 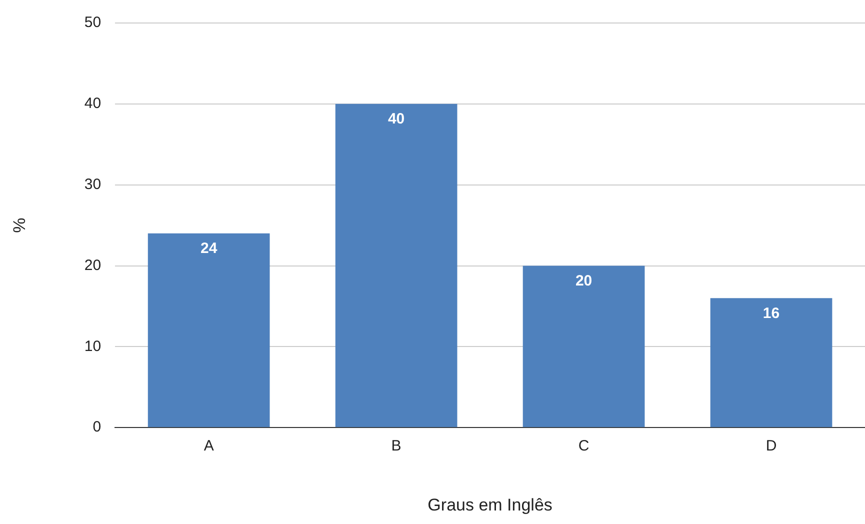 What do you see at coordinates (490, 504) in the screenshot?
I see `x-axis-title: Graus em Inglês` at bounding box center [490, 504].